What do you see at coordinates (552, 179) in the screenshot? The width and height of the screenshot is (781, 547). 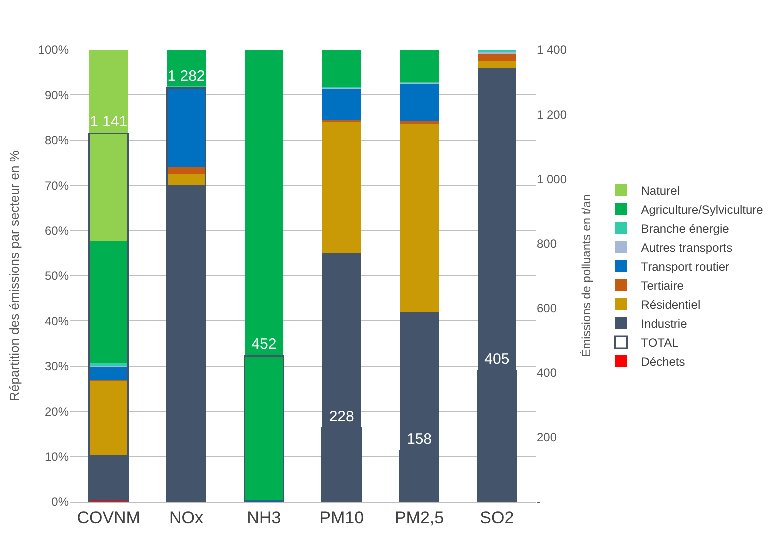 I see `y2-tick-label: 1 000` at bounding box center [552, 179].